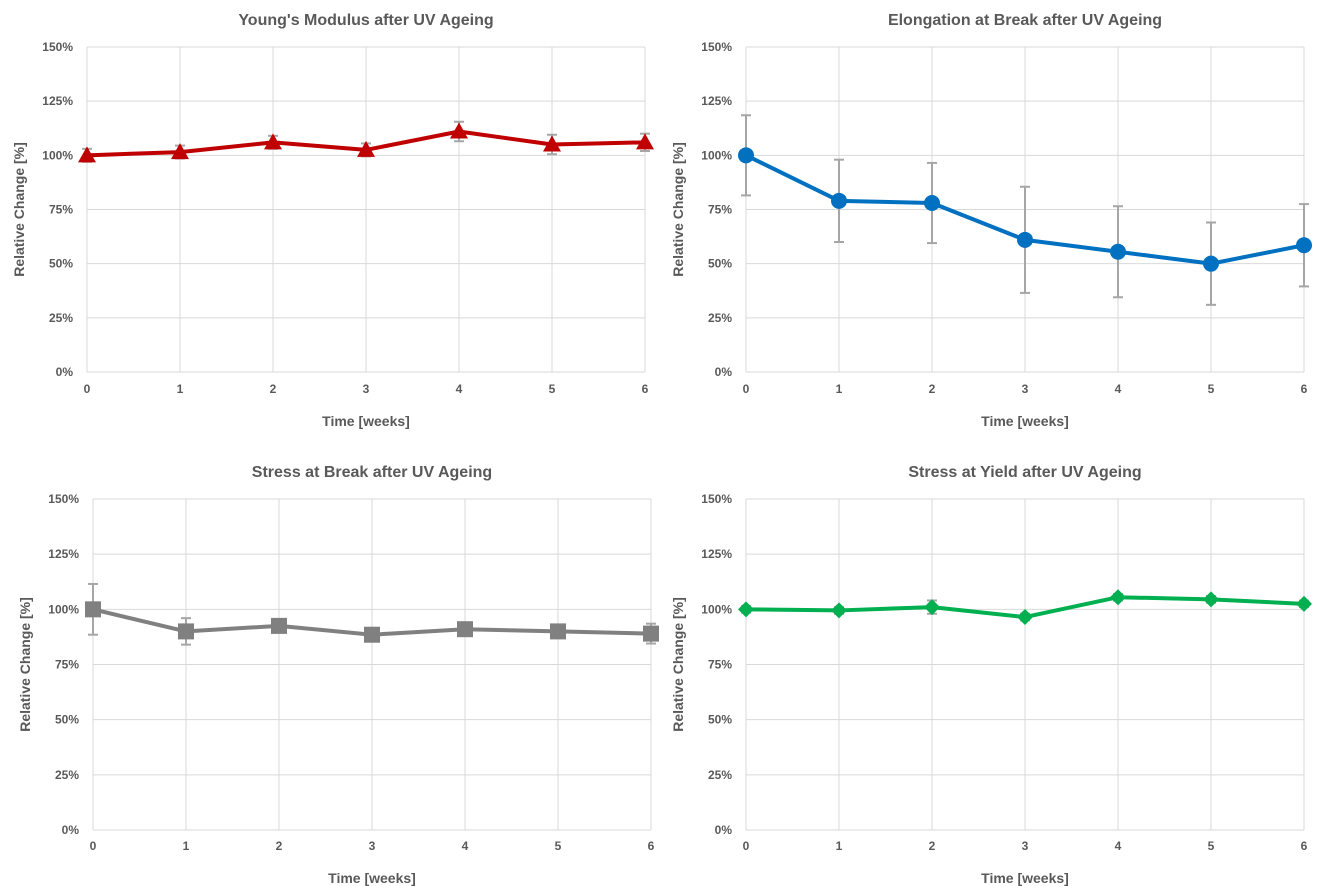 This screenshot has height=886, width=1319. Describe the element at coordinates (1025, 20) in the screenshot. I see `chart-title: Elongation at Break after UV Ageing` at that location.